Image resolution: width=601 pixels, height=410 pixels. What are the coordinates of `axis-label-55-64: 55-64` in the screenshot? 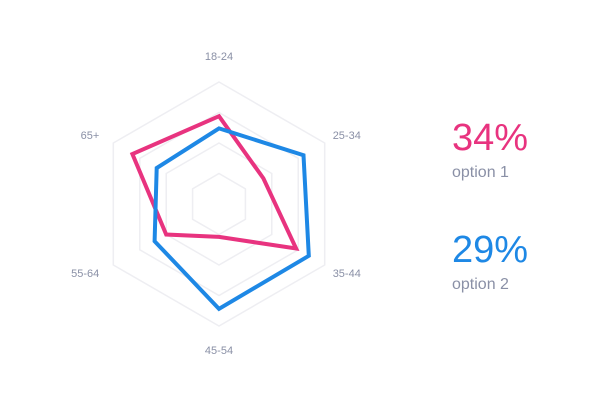 It's located at (85, 274).